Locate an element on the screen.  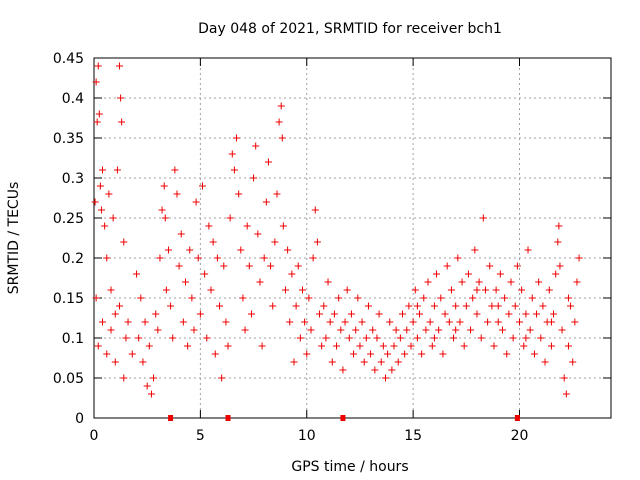
x-tick-label: 15 is located at coordinates (413, 436).